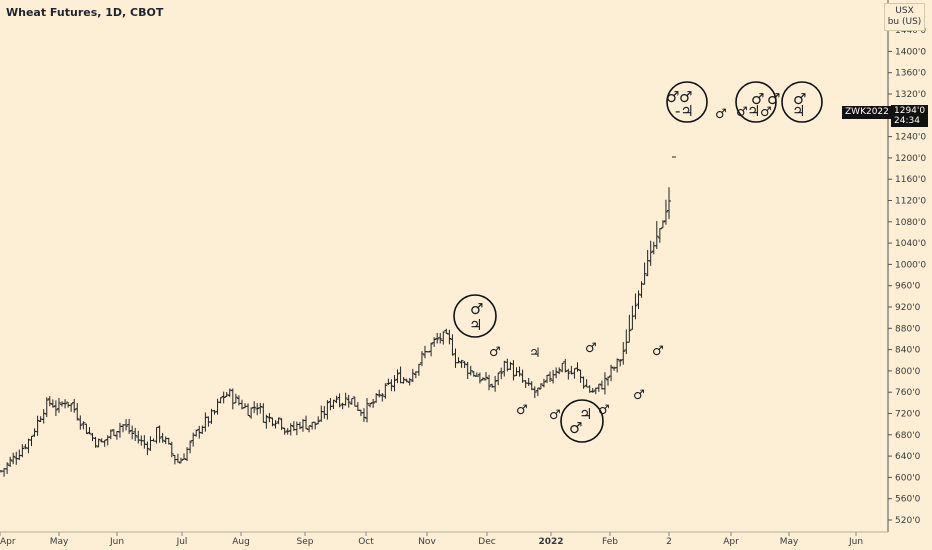 This screenshot has height=550, width=932. What do you see at coordinates (427, 542) in the screenshot?
I see `time-tick-label: Nov` at bounding box center [427, 542].